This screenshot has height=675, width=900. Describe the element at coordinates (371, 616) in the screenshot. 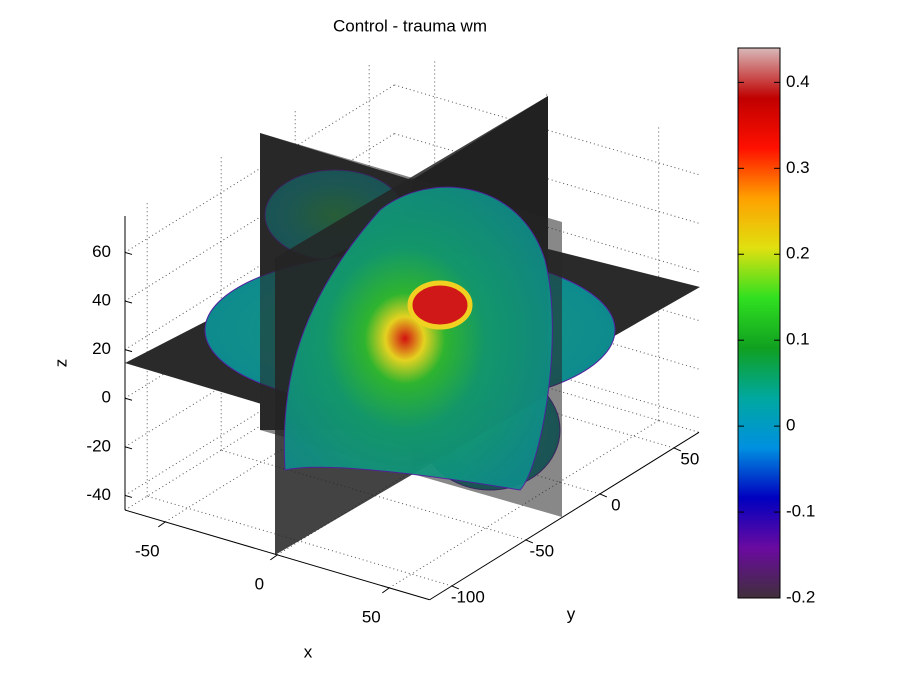

I see `x-tick-label: 50` at that location.